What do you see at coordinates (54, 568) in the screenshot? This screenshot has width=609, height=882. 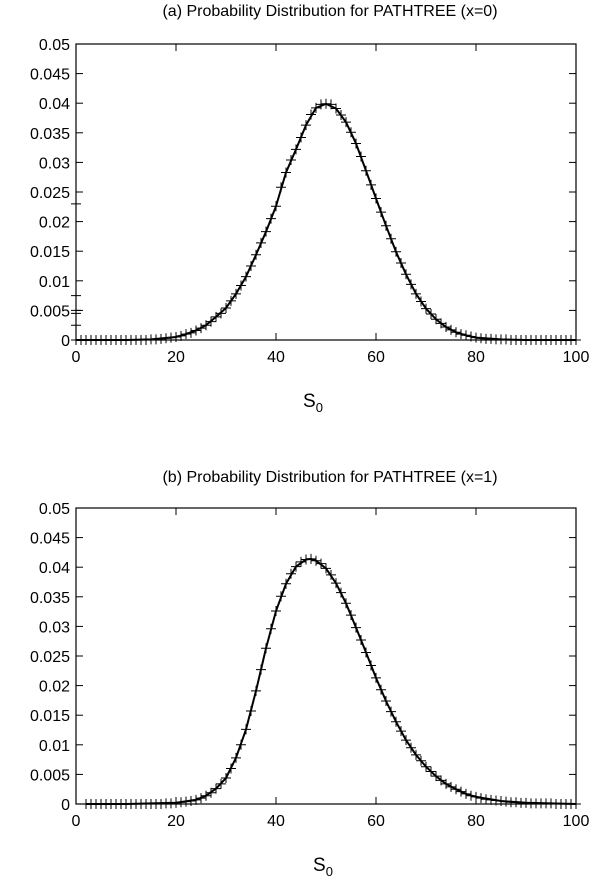 I see `y-tick-label: 0.04` at bounding box center [54, 568].